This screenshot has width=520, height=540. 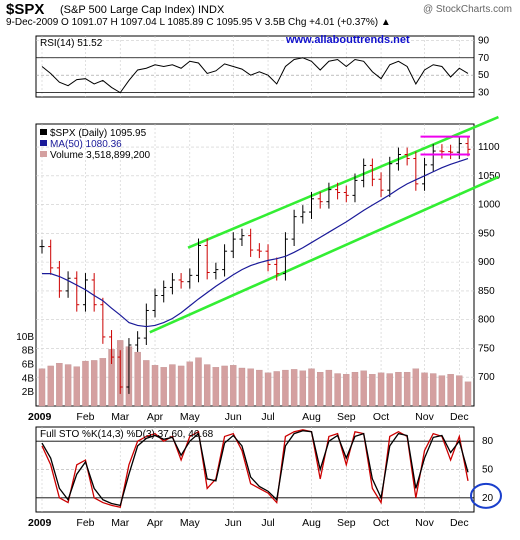 I want to click on price-legend-label: $SPX (Daily) 1095.95, so click(x=98, y=133).